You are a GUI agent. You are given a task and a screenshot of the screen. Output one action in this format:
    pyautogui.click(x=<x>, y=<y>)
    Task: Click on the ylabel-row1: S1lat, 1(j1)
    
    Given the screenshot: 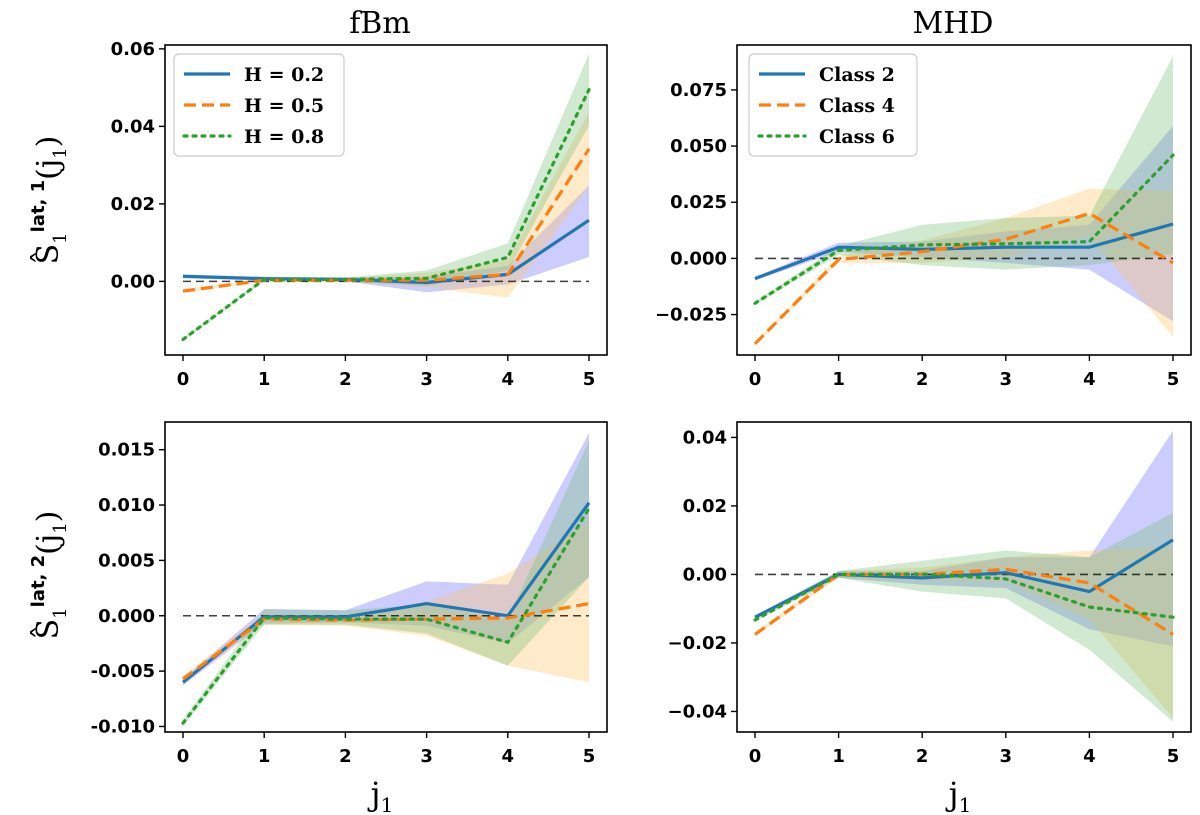 What is the action you would take?
    pyautogui.click(x=49, y=200)
    